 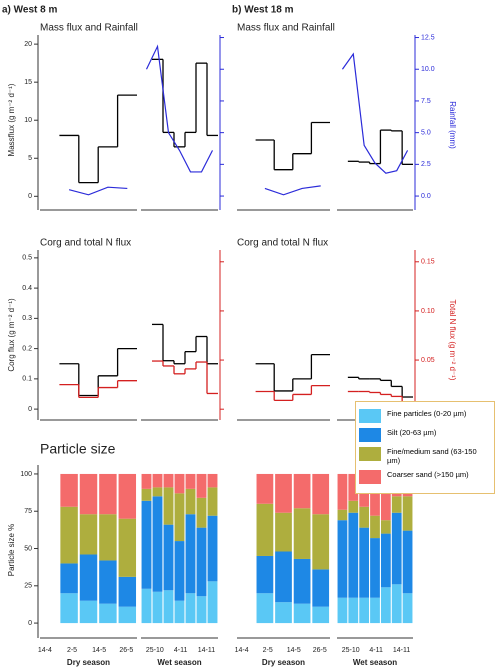 What do you see at coordinates (126, 650) in the screenshot?
I see `x-tick-label: 26-5` at bounding box center [126, 650].